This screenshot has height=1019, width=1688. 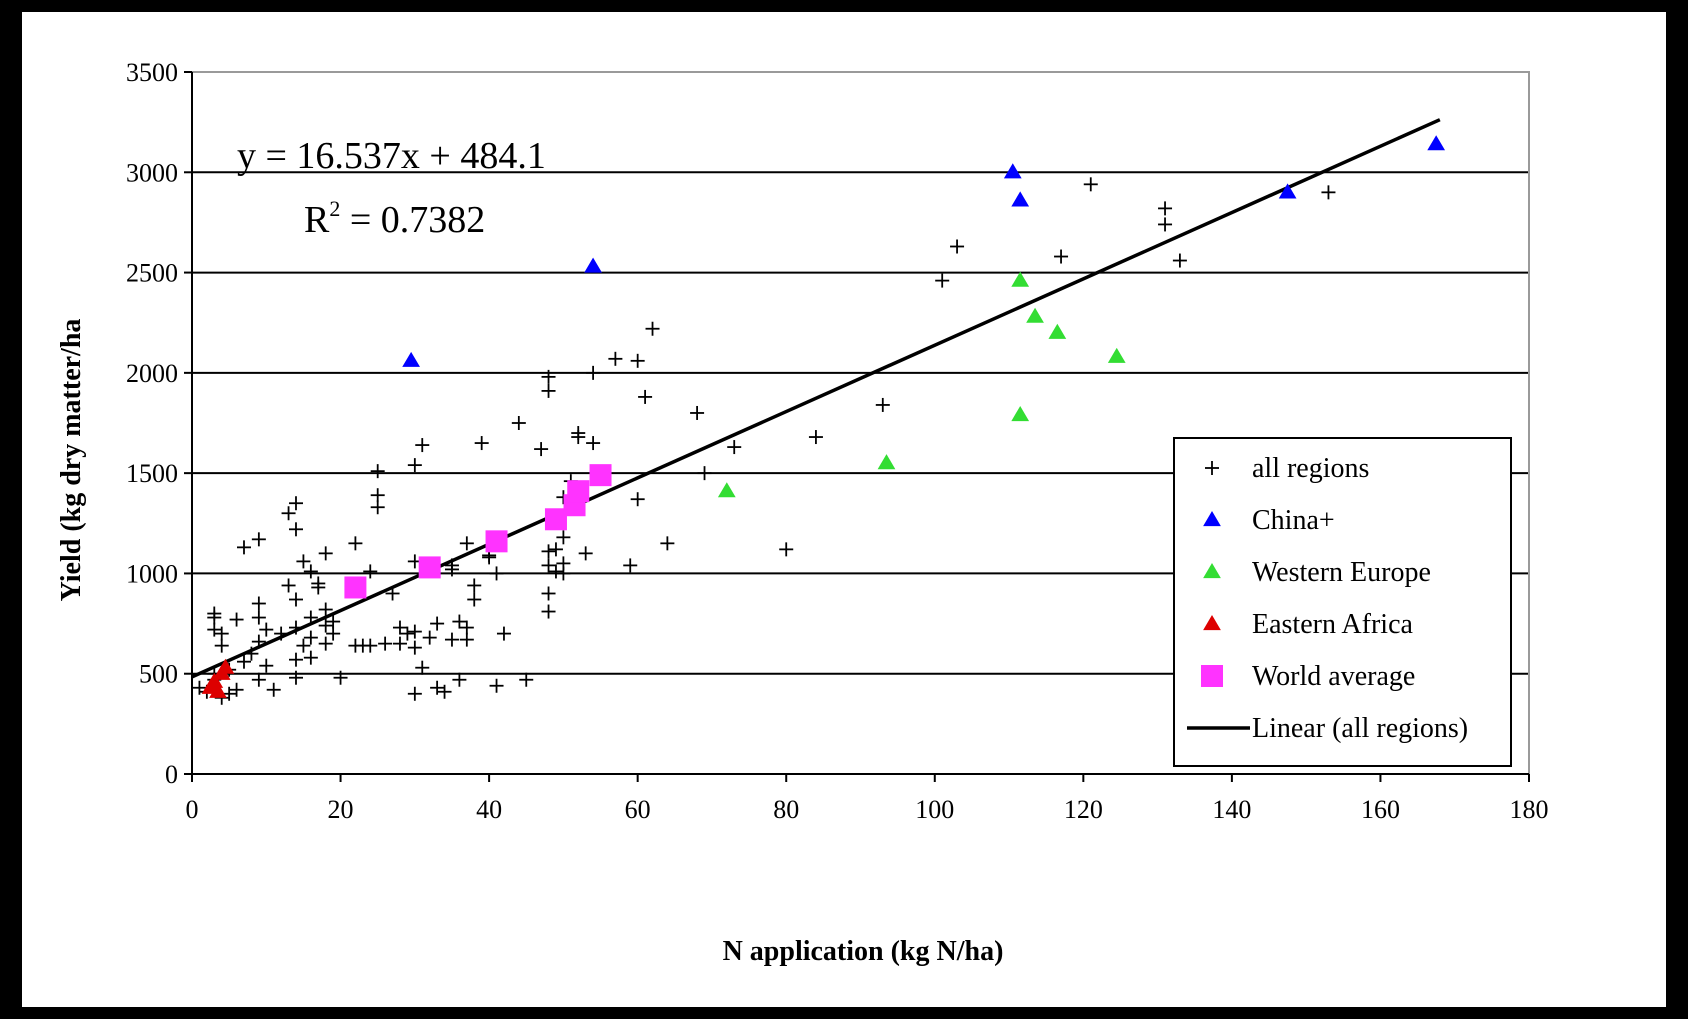 I want to click on x-tick-label: 180, so click(x=1529, y=809).